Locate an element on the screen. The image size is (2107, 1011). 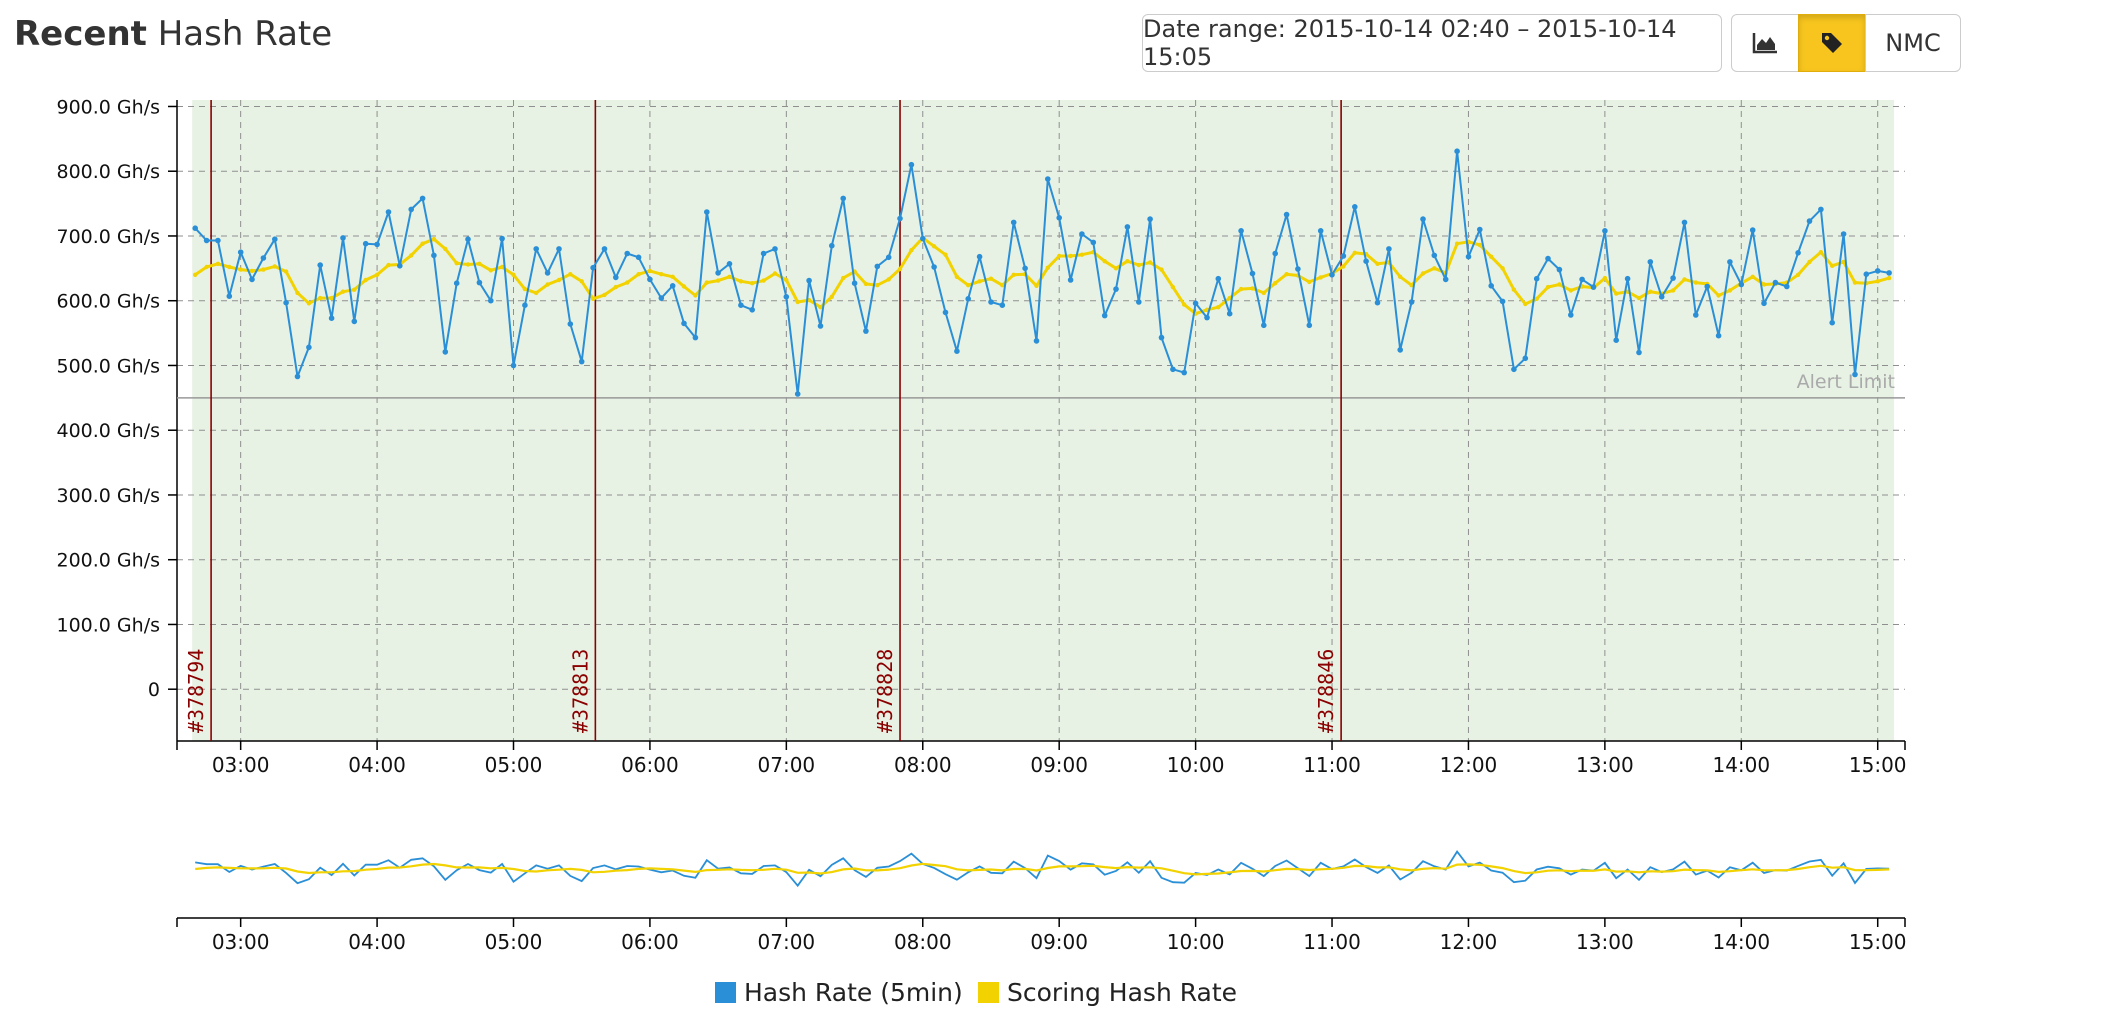
x-tick-label: 08:00 is located at coordinates (923, 765).